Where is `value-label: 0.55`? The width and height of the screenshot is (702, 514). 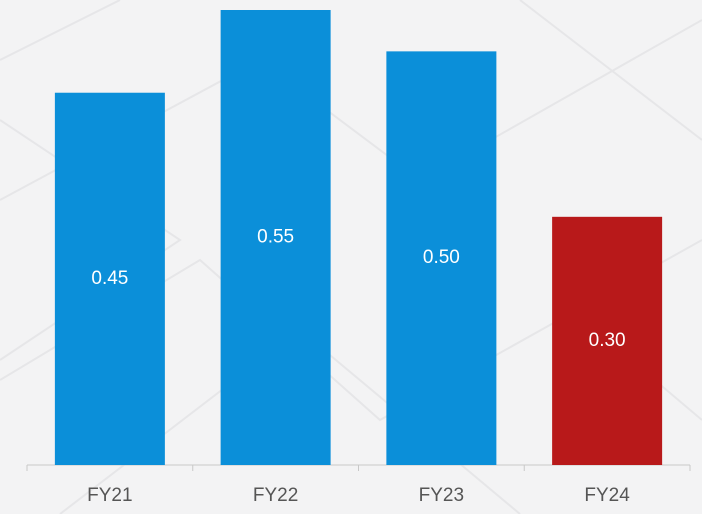 value-label: 0.55 is located at coordinates (275, 237).